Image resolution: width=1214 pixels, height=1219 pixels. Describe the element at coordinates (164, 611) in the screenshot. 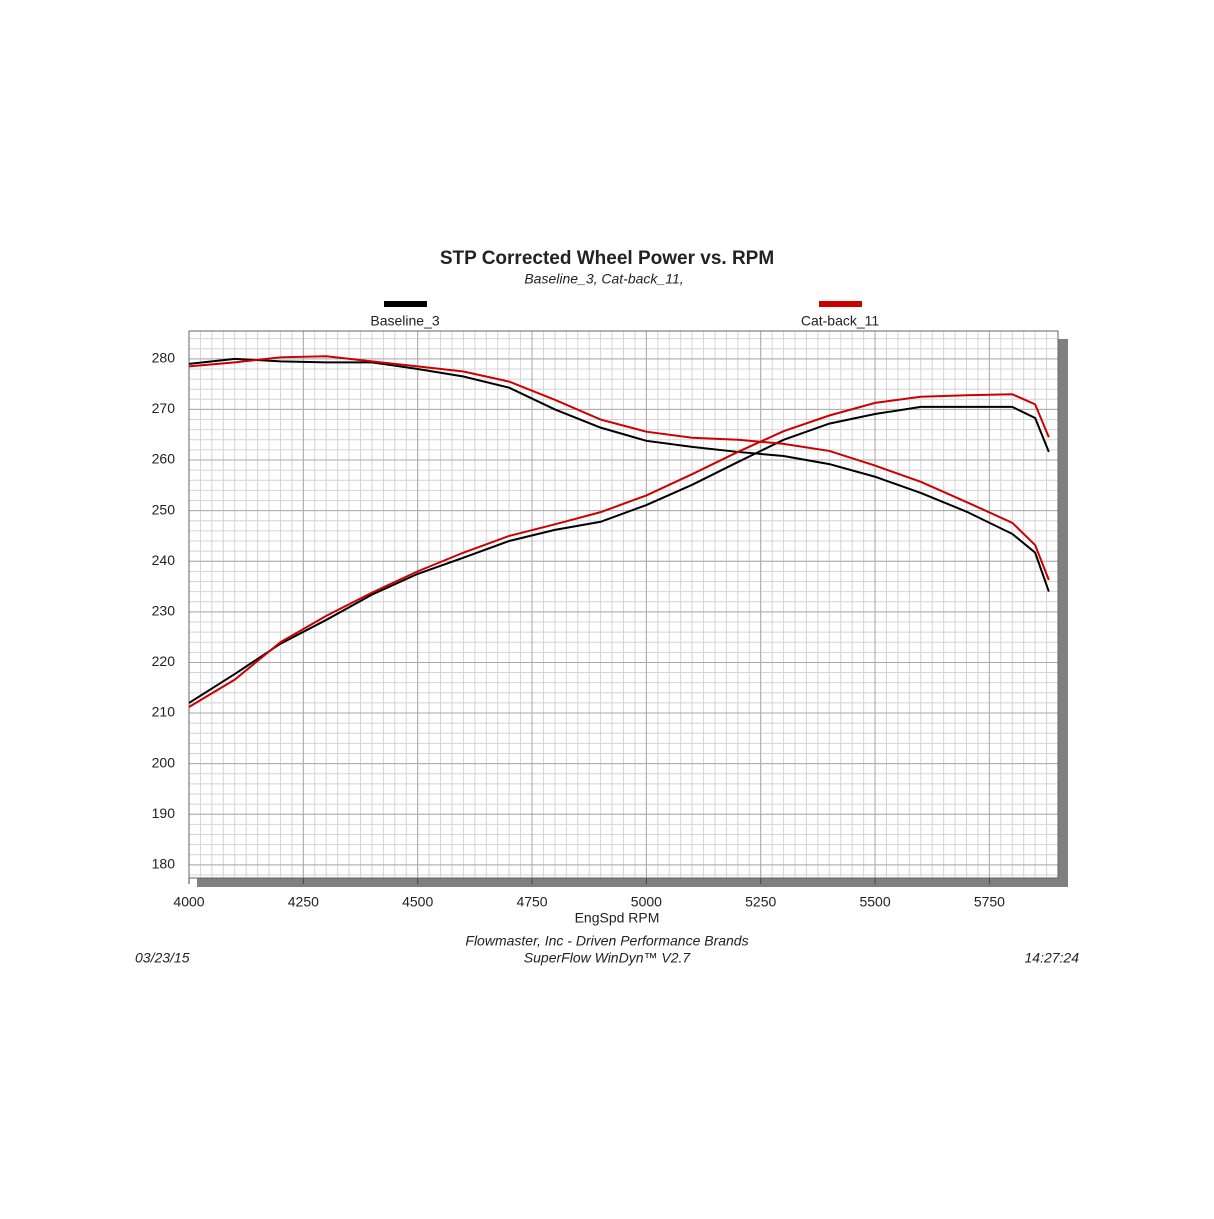

I see `y-tick-label: 230` at that location.